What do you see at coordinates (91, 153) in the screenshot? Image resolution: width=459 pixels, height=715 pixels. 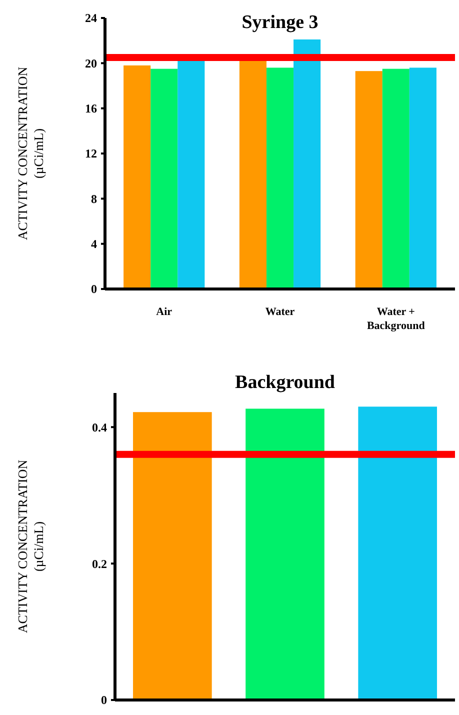 I see `y-tick-label: 12` at bounding box center [91, 153].